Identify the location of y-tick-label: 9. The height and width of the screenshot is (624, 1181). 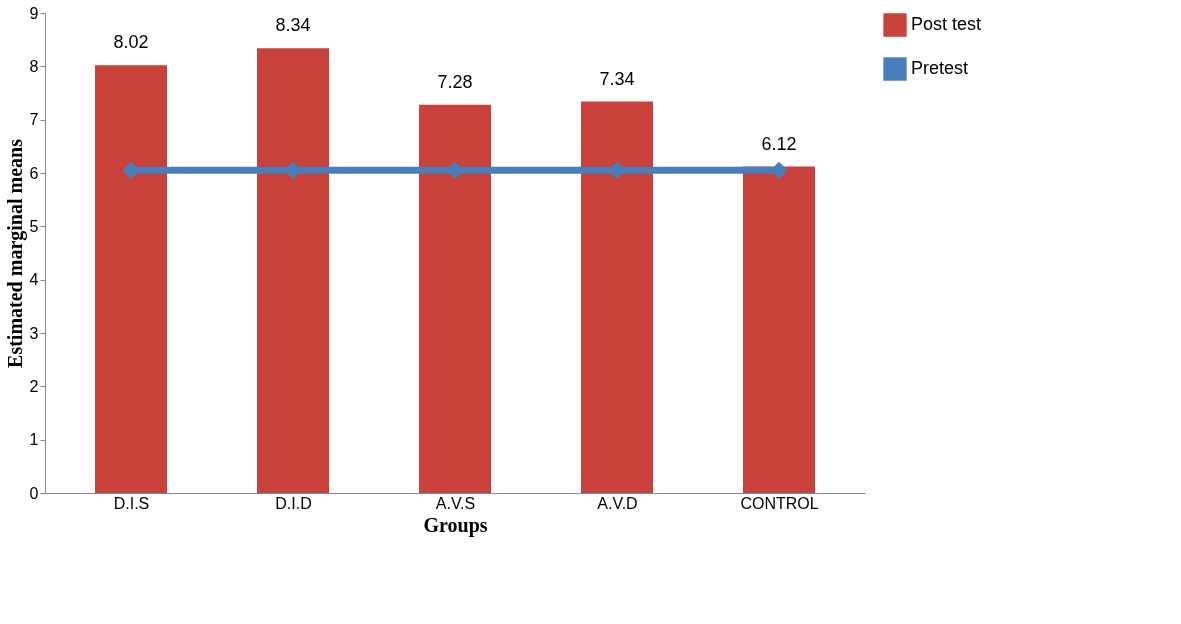
(34, 13).